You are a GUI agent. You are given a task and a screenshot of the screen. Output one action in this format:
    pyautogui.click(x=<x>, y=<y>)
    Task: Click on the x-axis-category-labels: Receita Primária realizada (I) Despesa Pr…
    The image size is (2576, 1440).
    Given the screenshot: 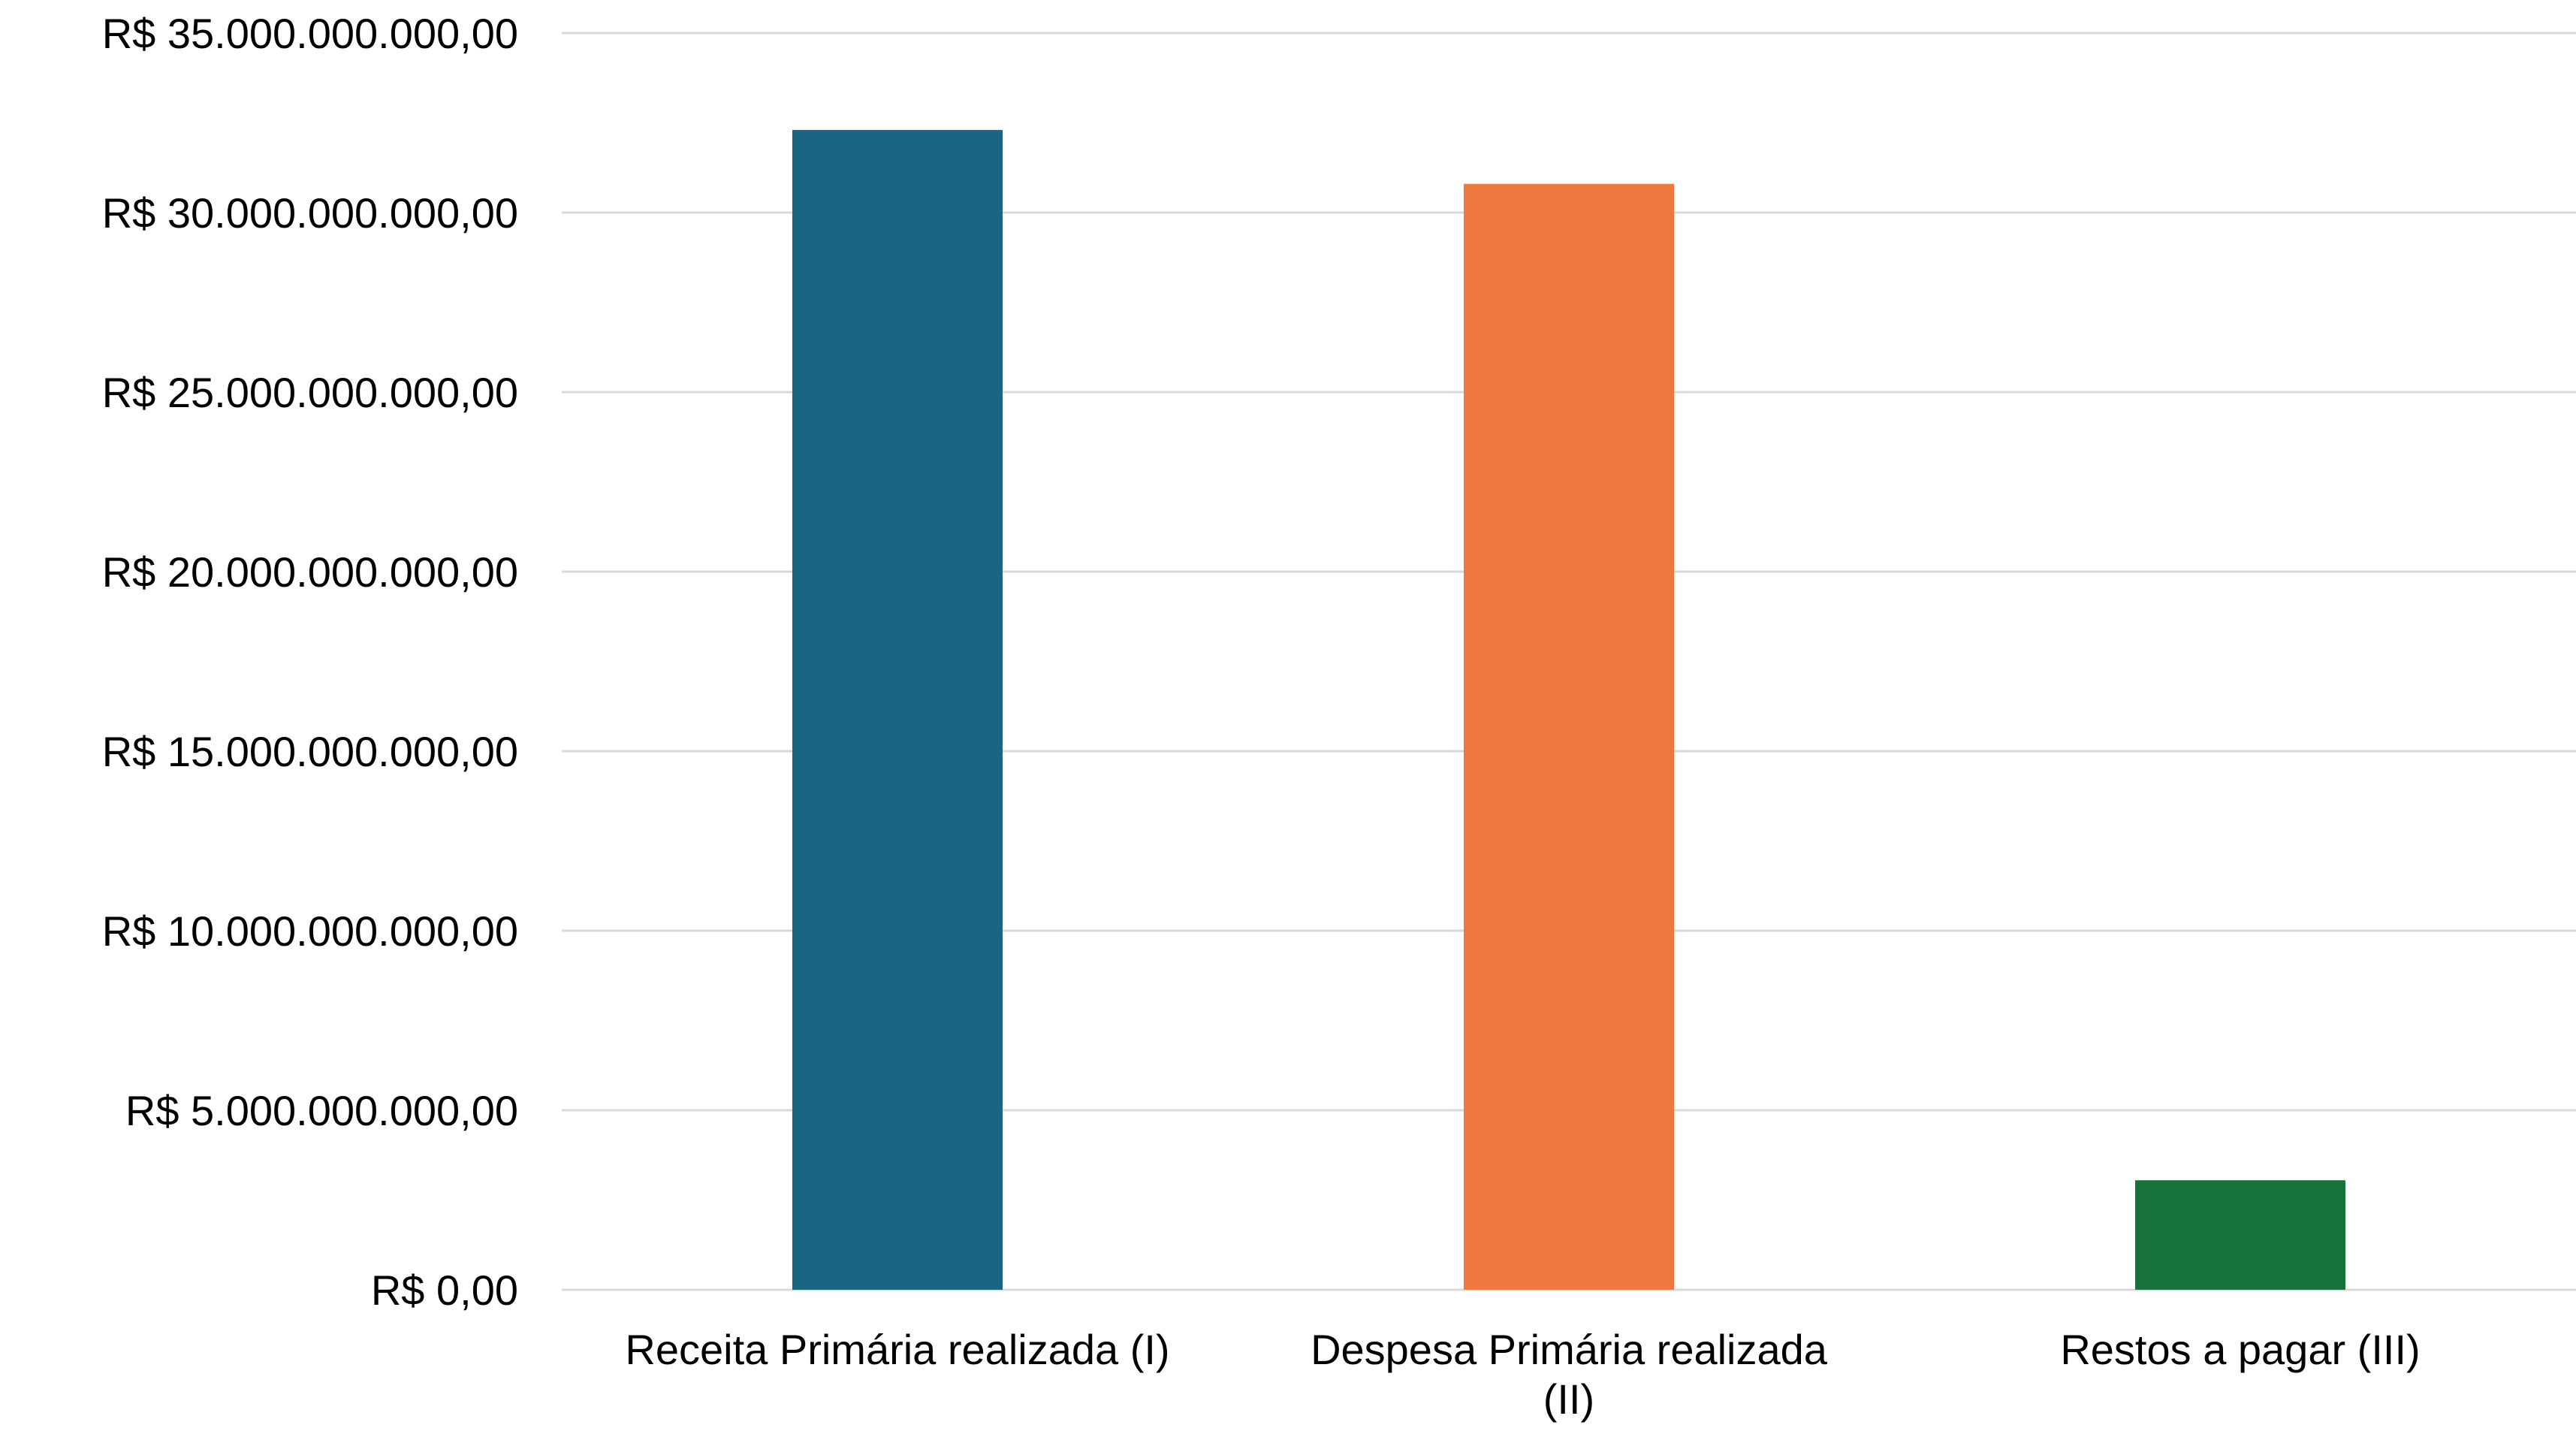 What is the action you would take?
    pyautogui.click(x=1522, y=1374)
    